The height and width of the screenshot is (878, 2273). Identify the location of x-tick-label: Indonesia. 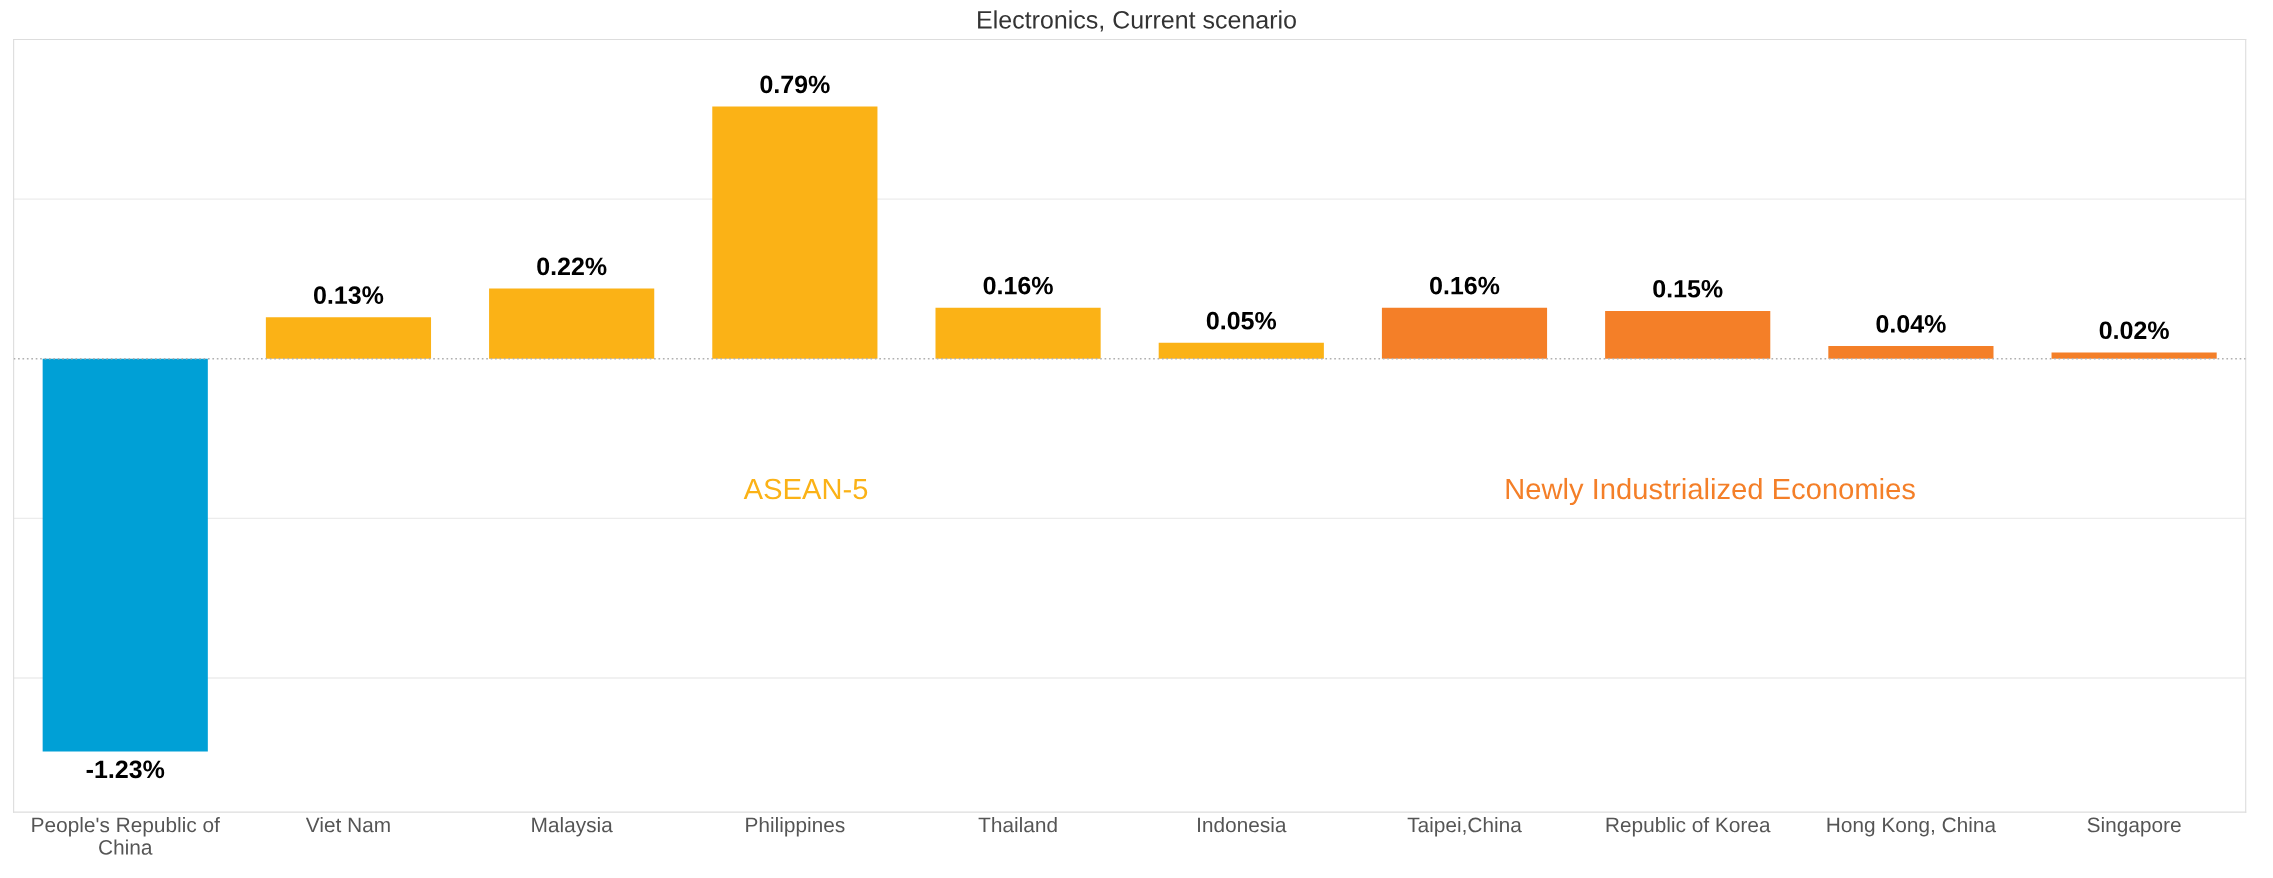
(1242, 825).